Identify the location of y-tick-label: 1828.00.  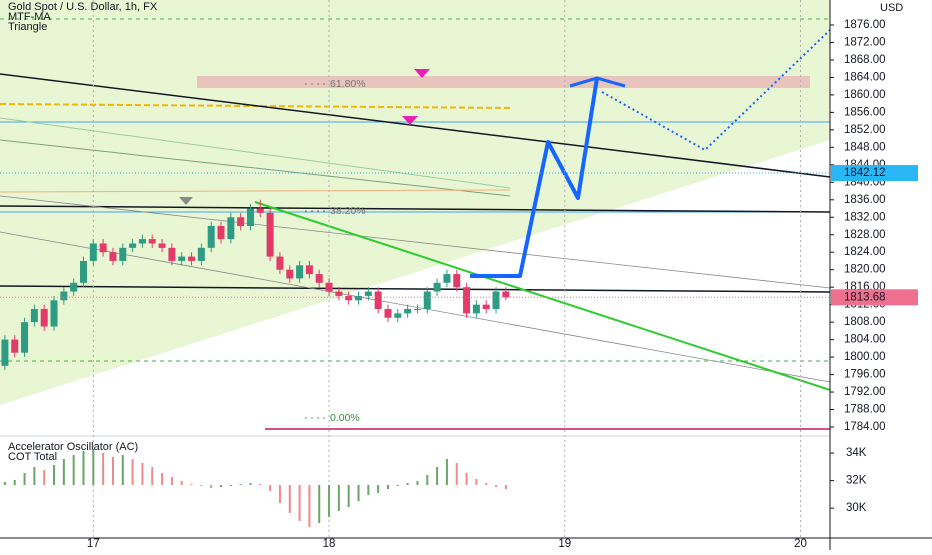
(865, 235).